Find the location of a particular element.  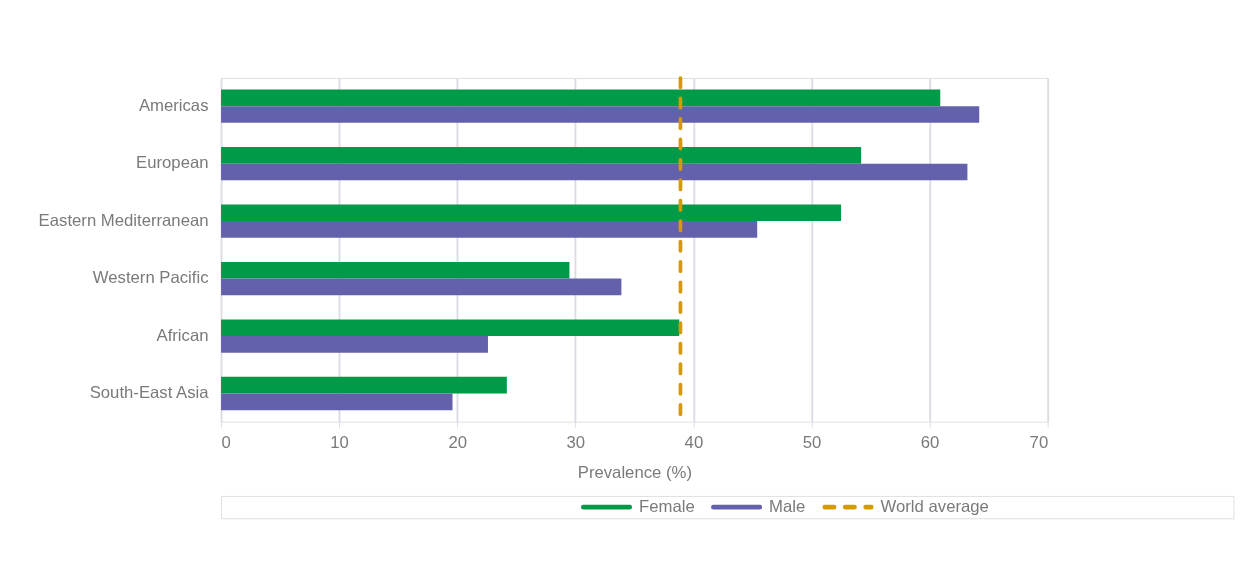

y-tick-label: Eastern Mediterranean is located at coordinates (123, 220).